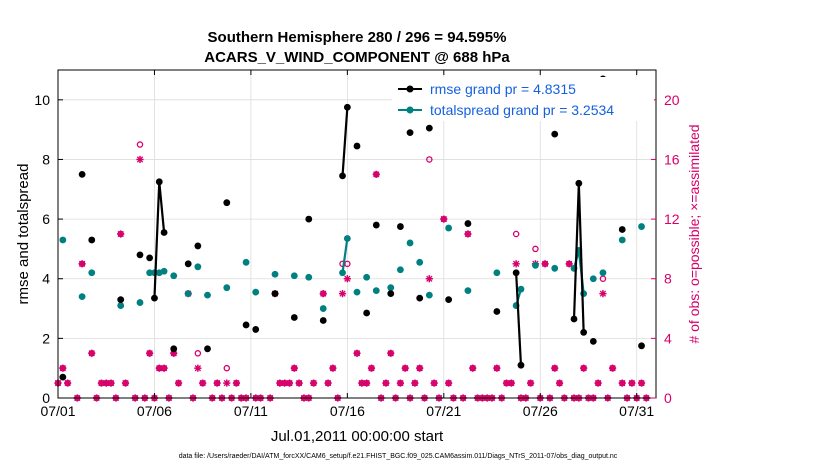  What do you see at coordinates (668, 279) in the screenshot?
I see `y-right-tick-label: 8` at bounding box center [668, 279].